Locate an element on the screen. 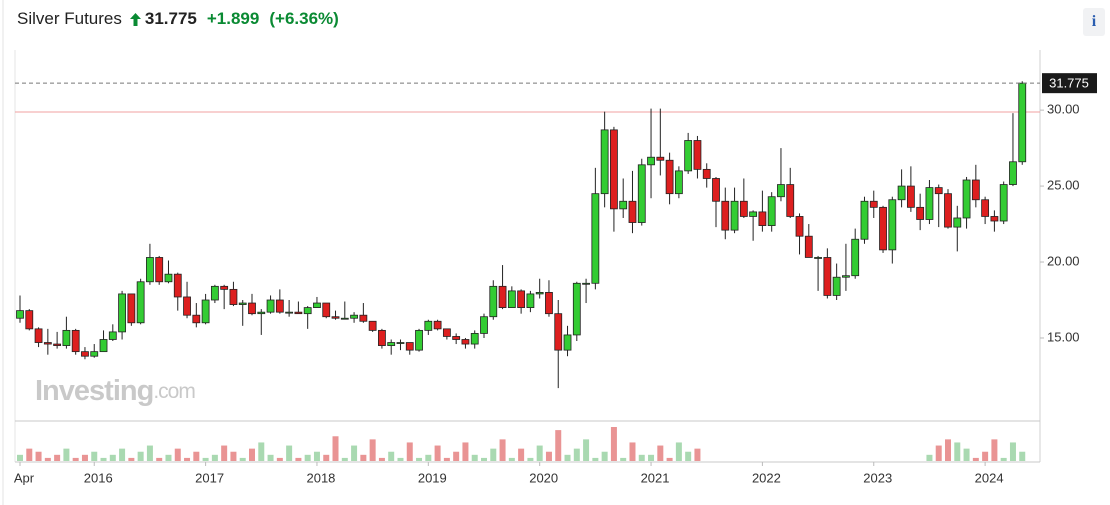 This screenshot has height=505, width=1110. x-tick-label: 2017 is located at coordinates (209, 477).